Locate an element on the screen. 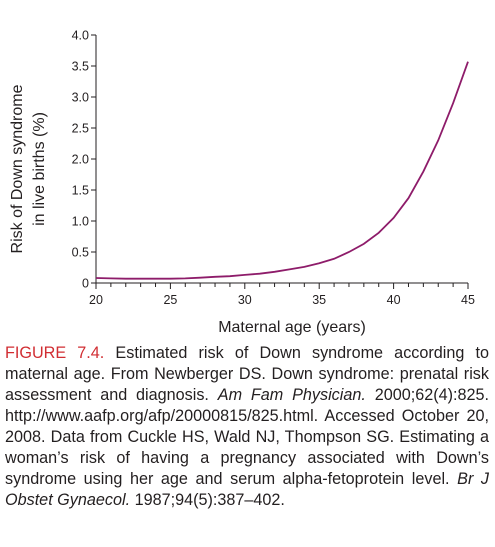 Image resolution: width=495 pixels, height=547 pixels. figure-label: FIGURE 7.4. is located at coordinates (55, 353).